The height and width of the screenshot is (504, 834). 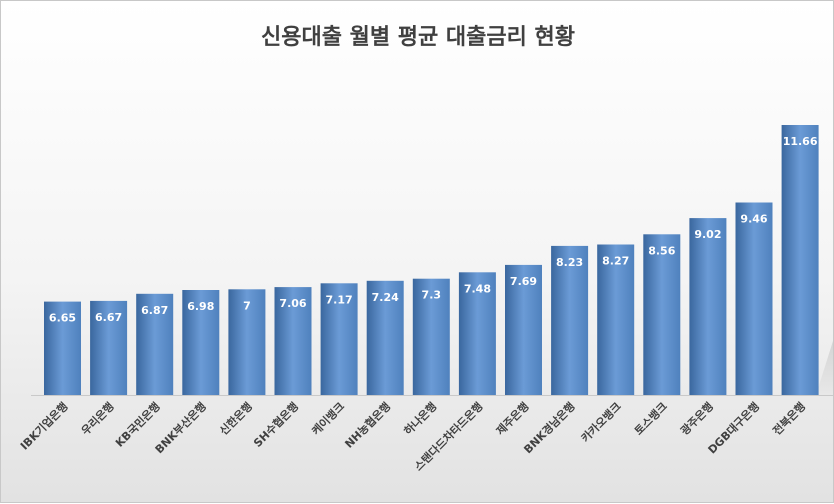 What do you see at coordinates (696, 418) in the screenshot?
I see `category-label-14: 광주은행` at bounding box center [696, 418].